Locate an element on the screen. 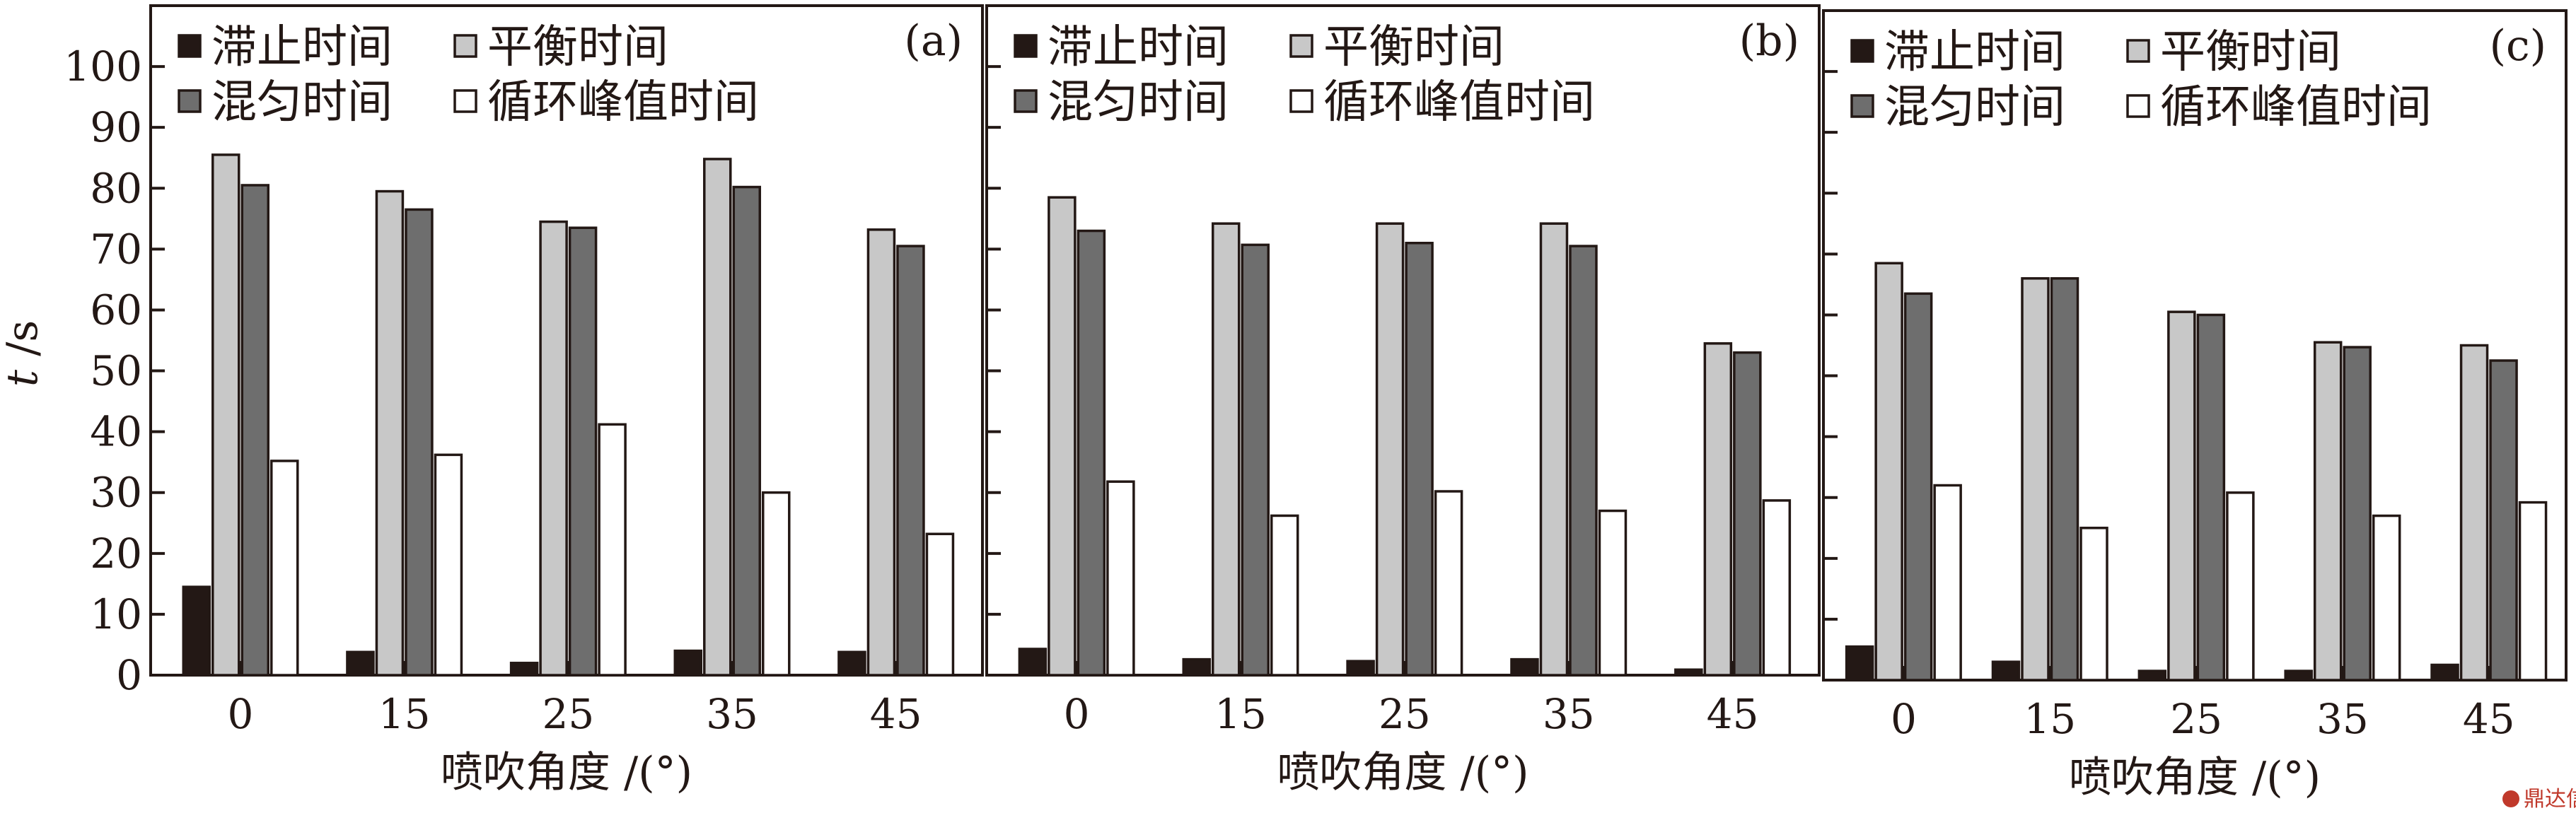 This screenshot has width=2576, height=813. y-tick-label: 90 is located at coordinates (116, 127).